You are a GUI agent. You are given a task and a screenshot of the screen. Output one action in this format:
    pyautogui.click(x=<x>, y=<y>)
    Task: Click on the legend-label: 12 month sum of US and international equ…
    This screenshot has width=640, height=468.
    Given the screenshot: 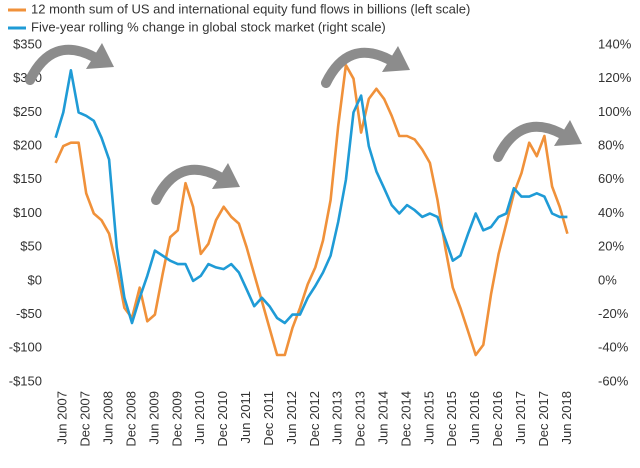 What is the action you would take?
    pyautogui.click(x=250, y=8)
    